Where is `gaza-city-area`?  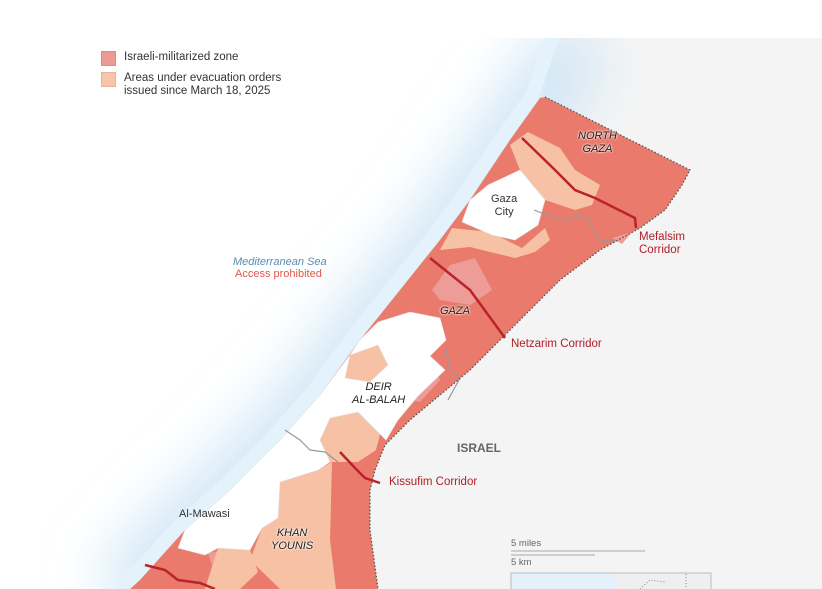
gaza-city-area is located at coordinates (503, 205).